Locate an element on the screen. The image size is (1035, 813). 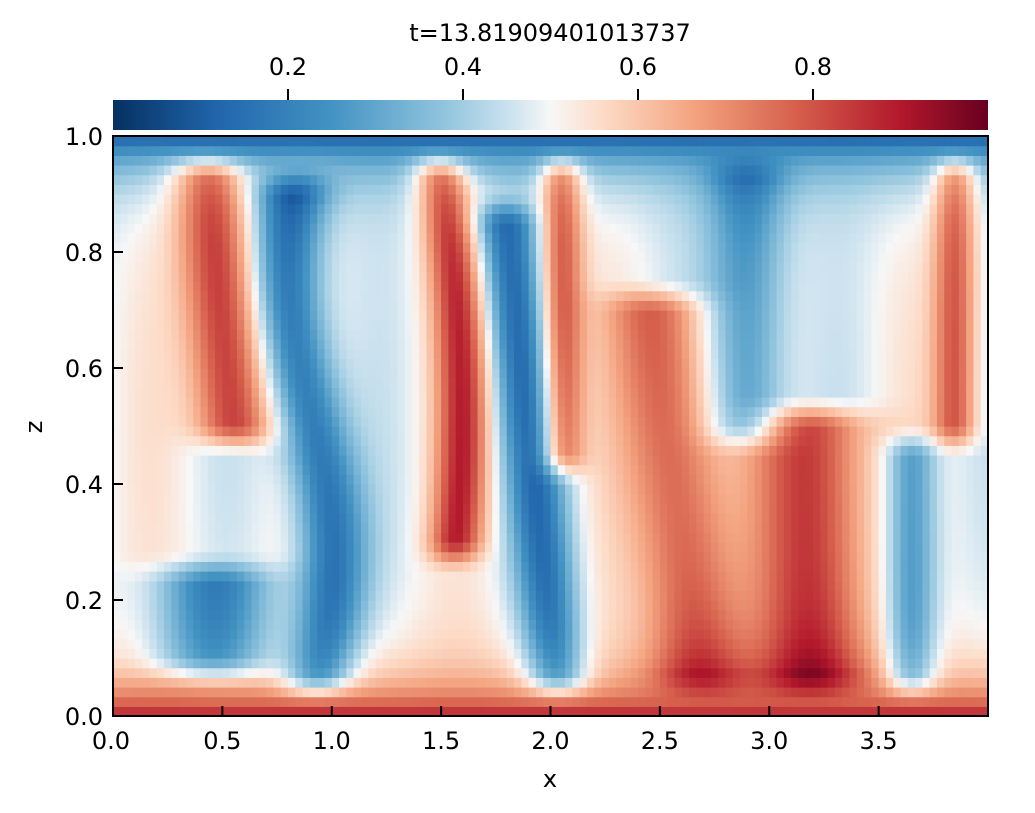
x-tick-label: 2.5 is located at coordinates (660, 741).